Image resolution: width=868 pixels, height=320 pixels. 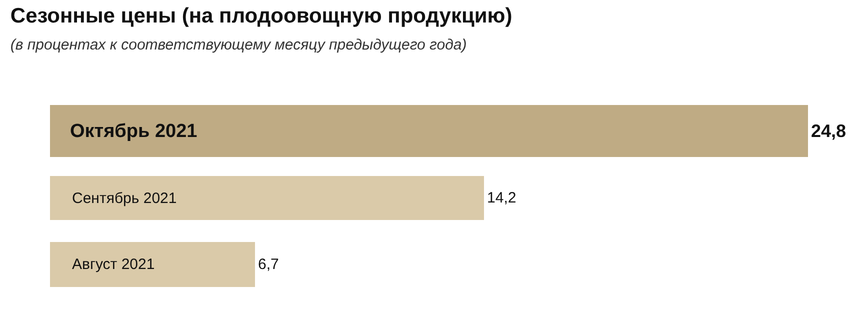 What do you see at coordinates (134, 131) in the screenshot?
I see `y-tick-label: Октябрь 2021` at bounding box center [134, 131].